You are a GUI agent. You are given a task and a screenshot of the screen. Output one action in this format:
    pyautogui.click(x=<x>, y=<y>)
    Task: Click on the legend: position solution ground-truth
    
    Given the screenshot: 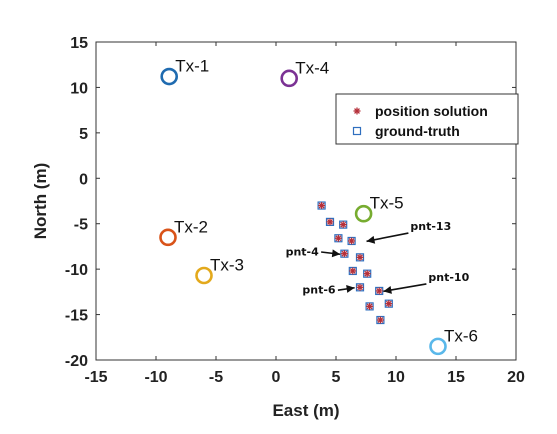 What is the action you would take?
    pyautogui.click(x=427, y=119)
    